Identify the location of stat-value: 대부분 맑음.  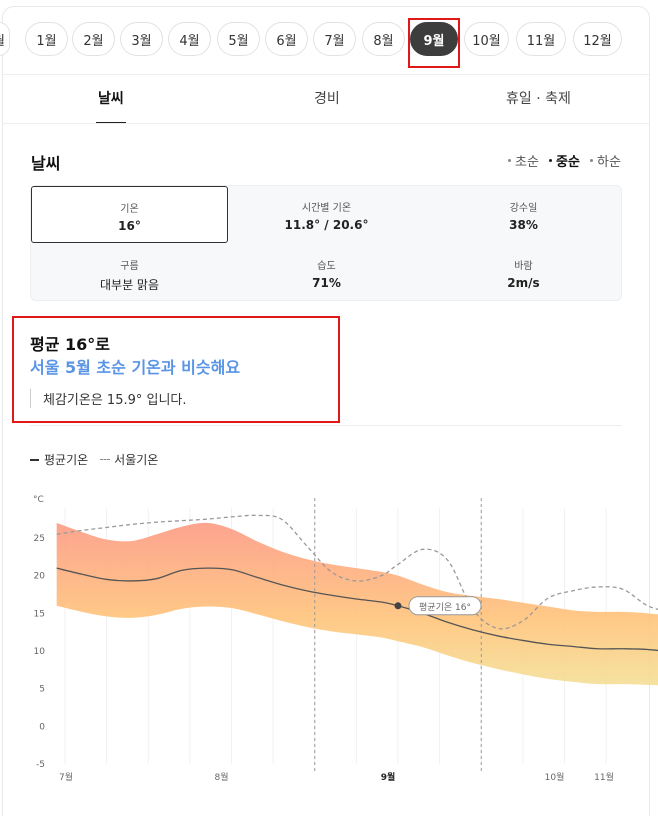
(129, 285).